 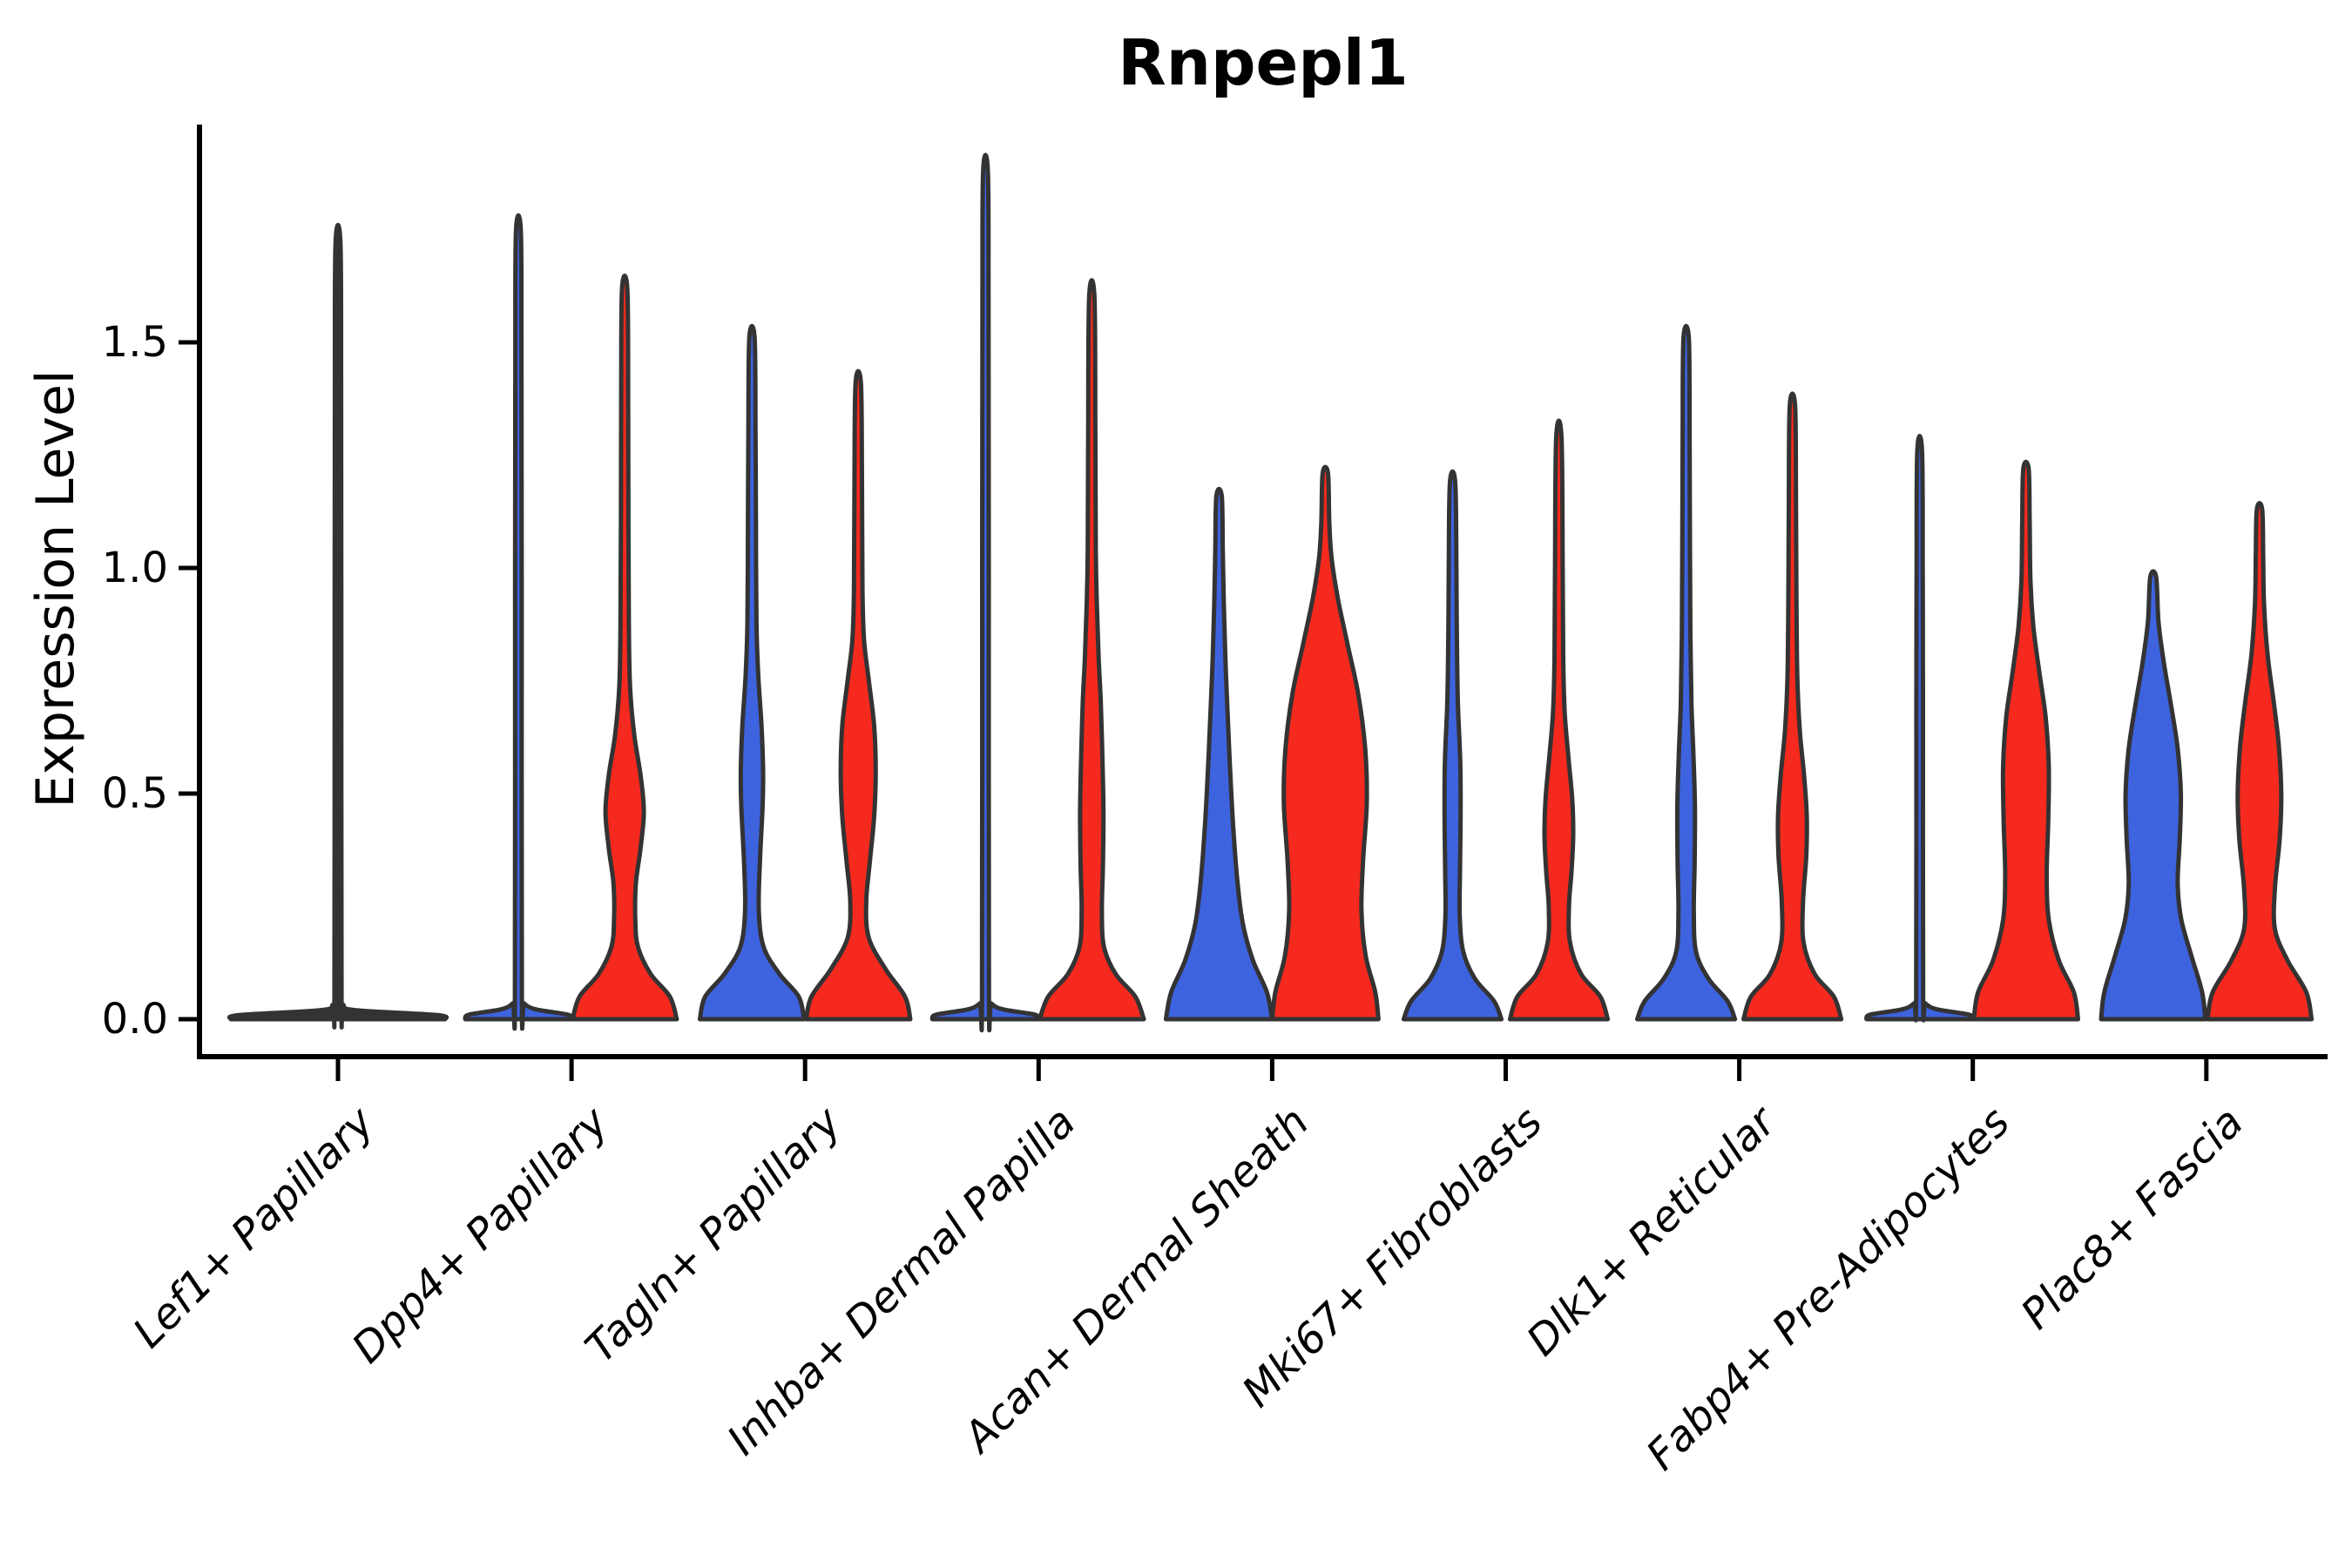 I want to click on violin-fabp4-pre-adipocytes-blue, so click(x=1920, y=728).